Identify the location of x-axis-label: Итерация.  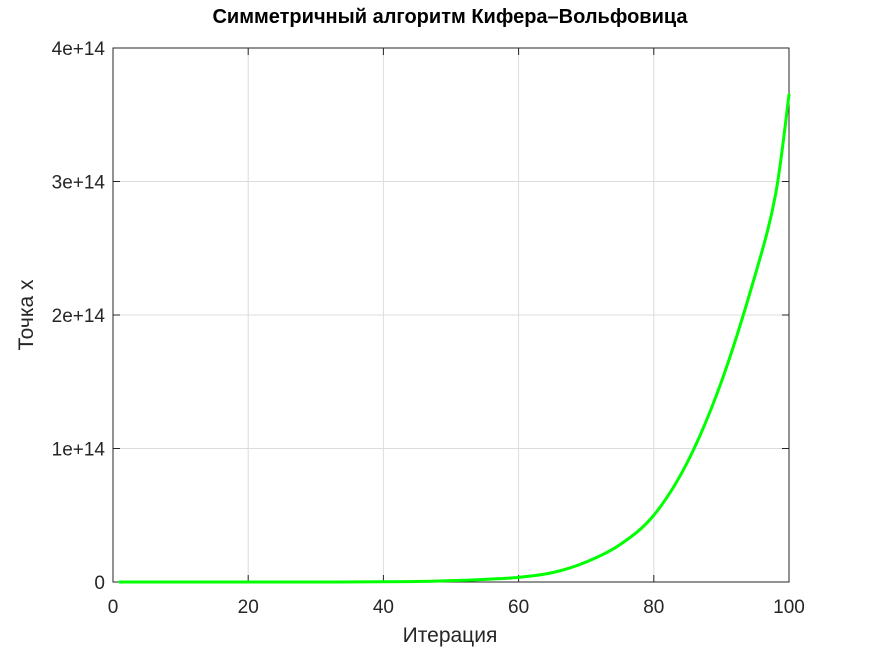
(450, 635).